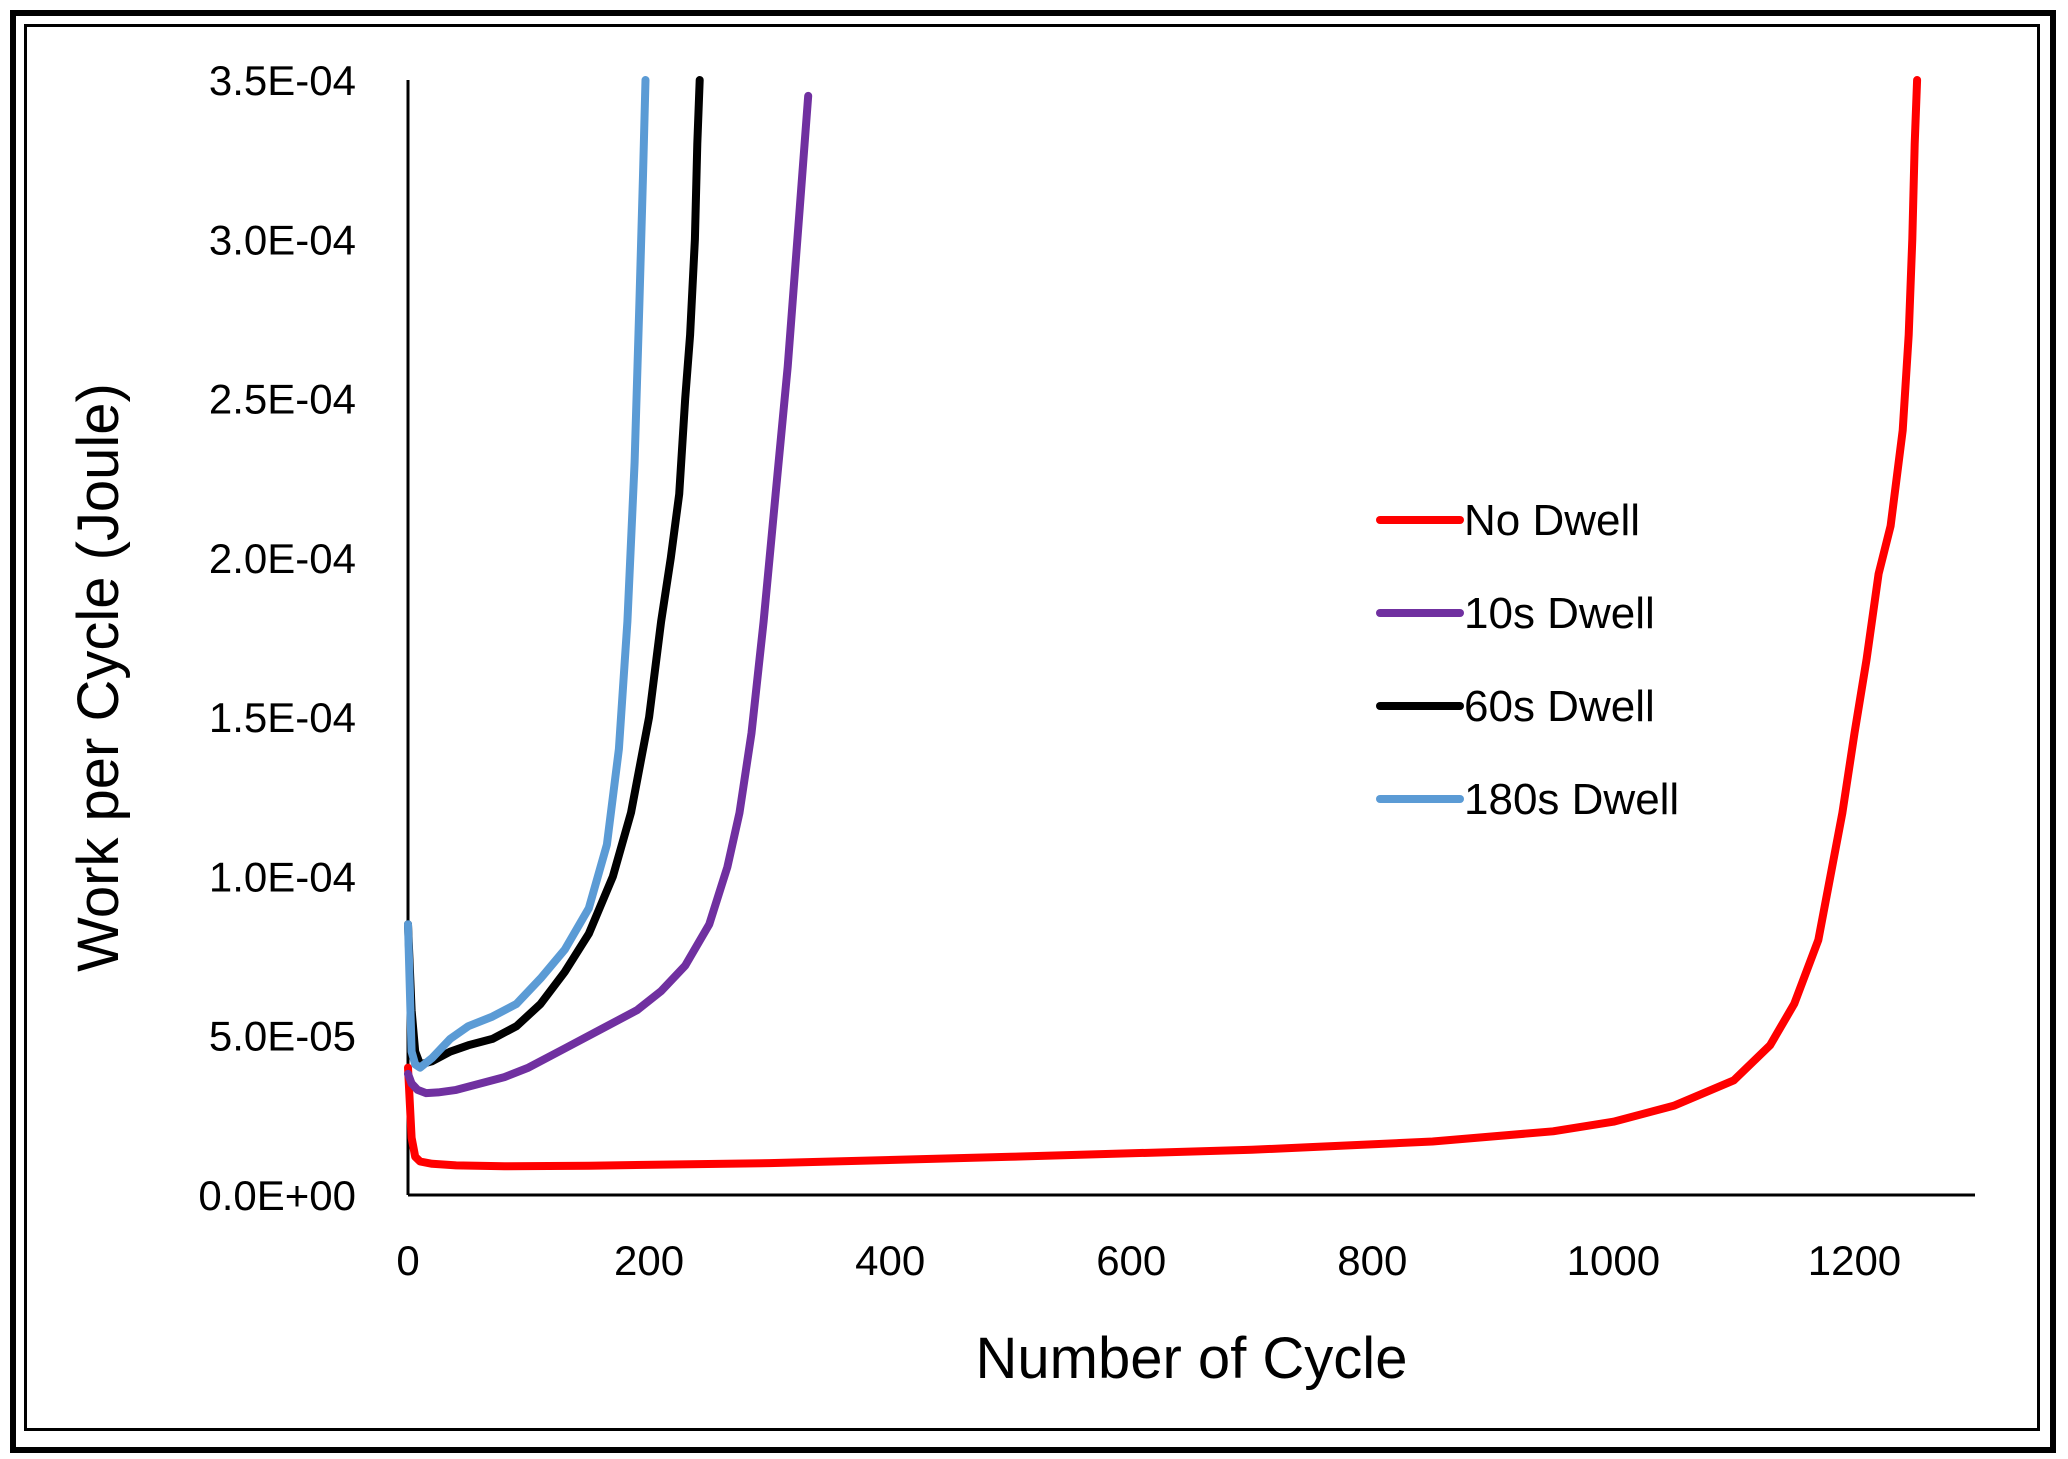 This screenshot has width=2068, height=1459. What do you see at coordinates (282, 239) in the screenshot?
I see `y-tick-label: 3.0E-04` at bounding box center [282, 239].